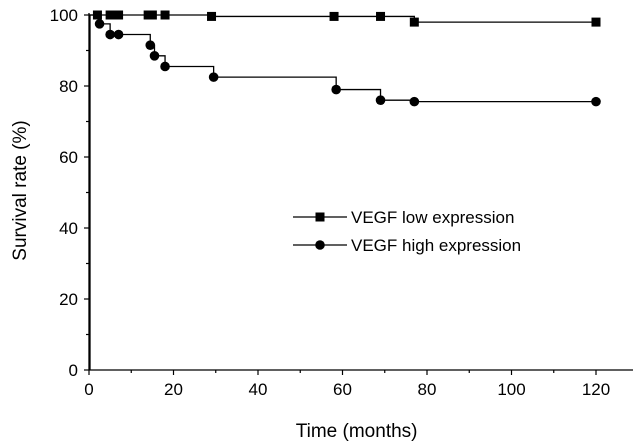 This screenshot has height=445, width=633. I want to click on x-tick-label: 100, so click(511, 389).